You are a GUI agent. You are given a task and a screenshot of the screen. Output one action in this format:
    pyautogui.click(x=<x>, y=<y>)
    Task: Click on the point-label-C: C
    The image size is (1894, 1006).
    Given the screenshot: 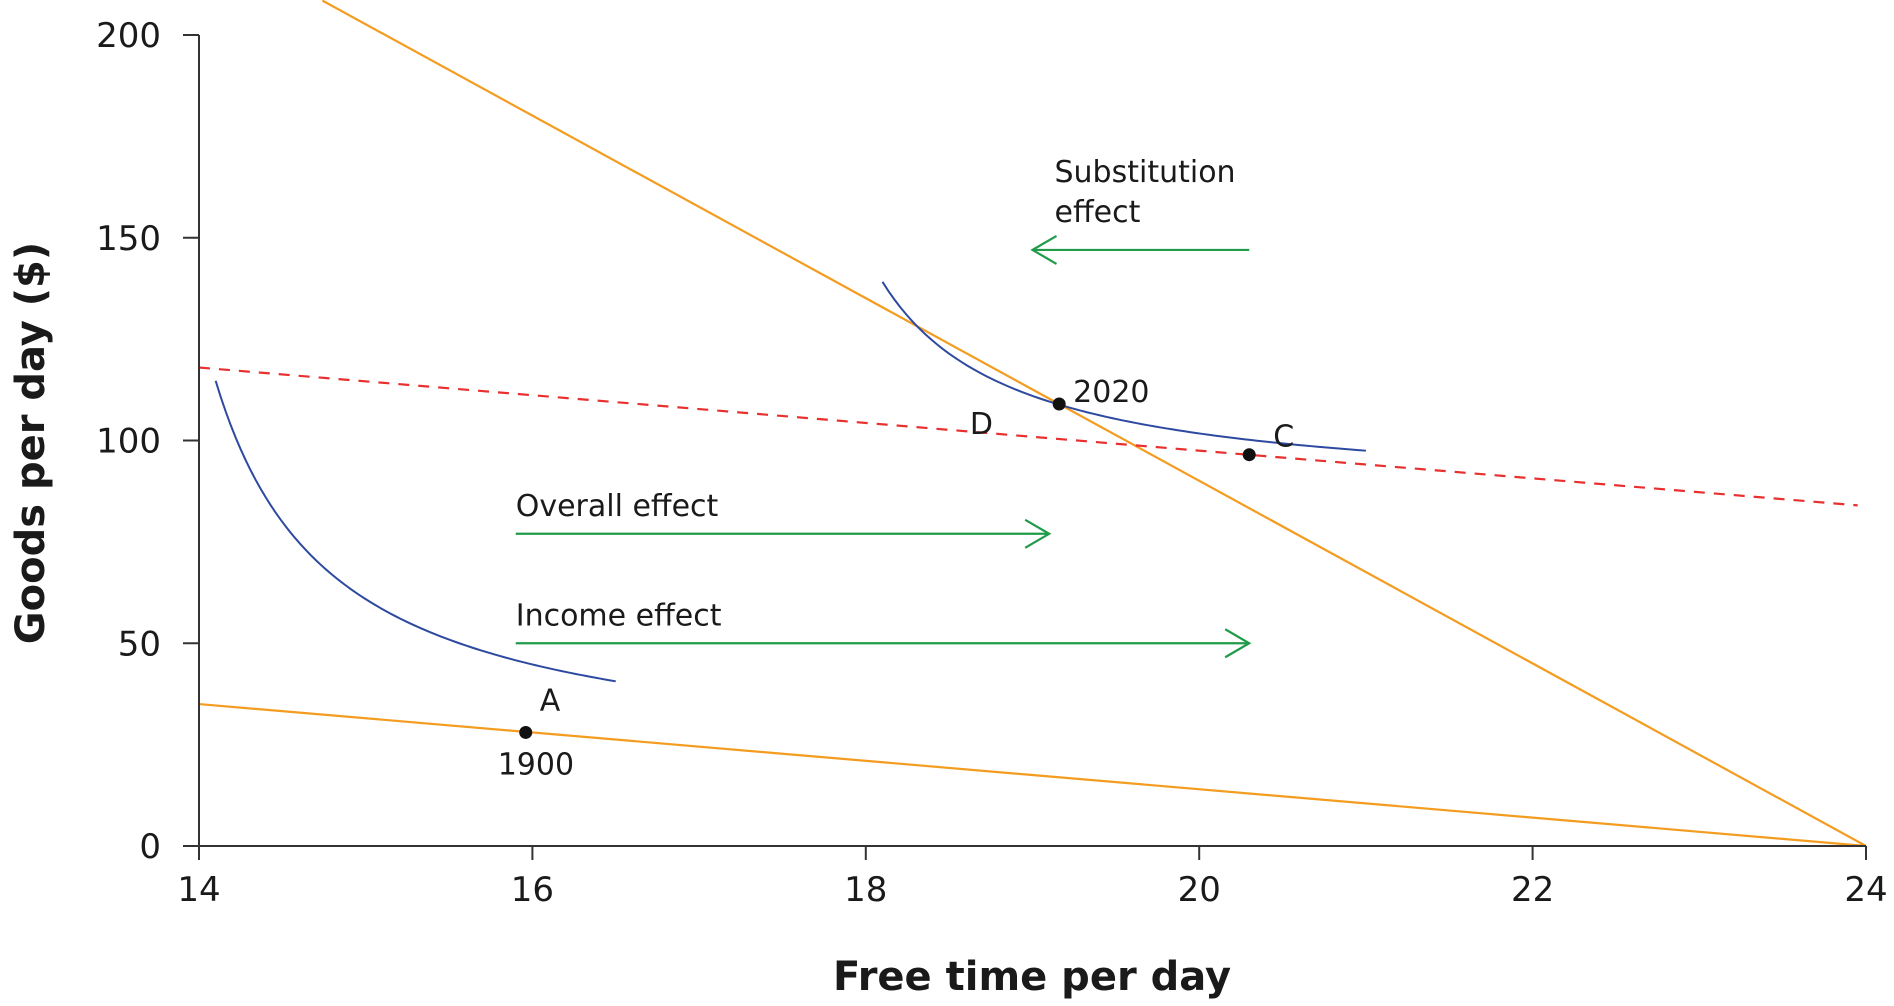 What is the action you would take?
    pyautogui.click(x=1283, y=437)
    